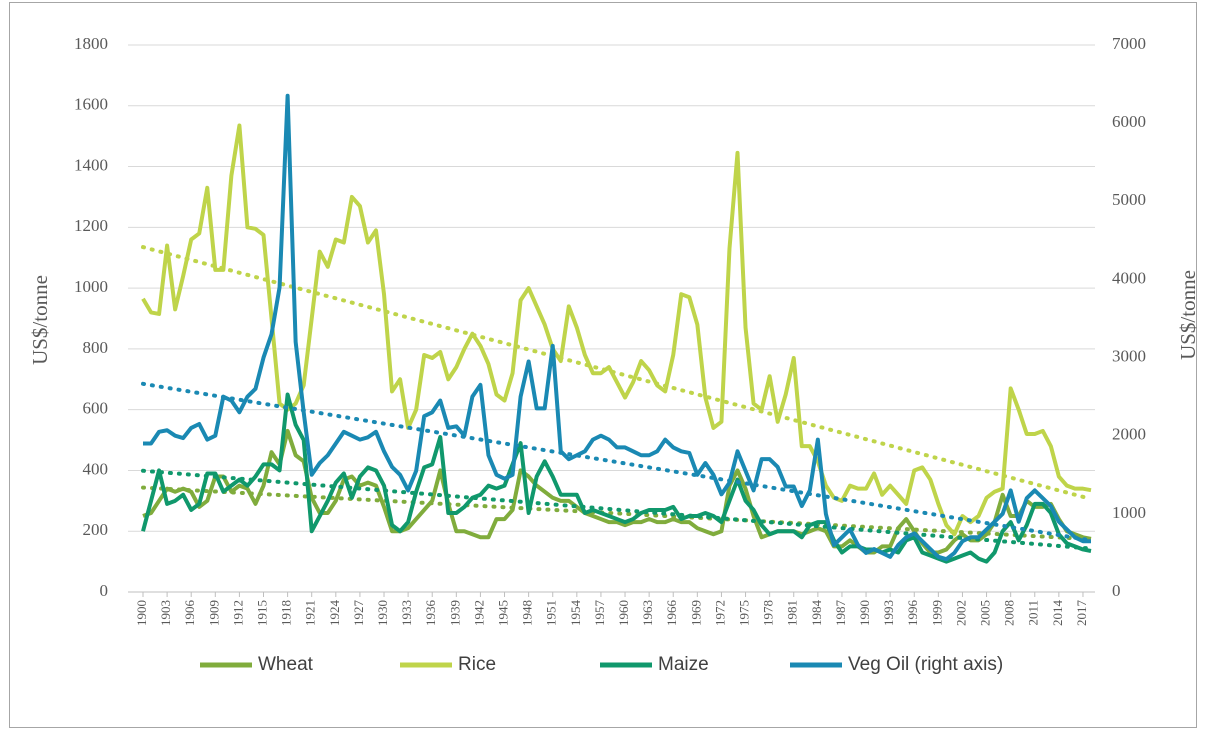  I want to click on x-tick-label: 1933, so click(406, 613).